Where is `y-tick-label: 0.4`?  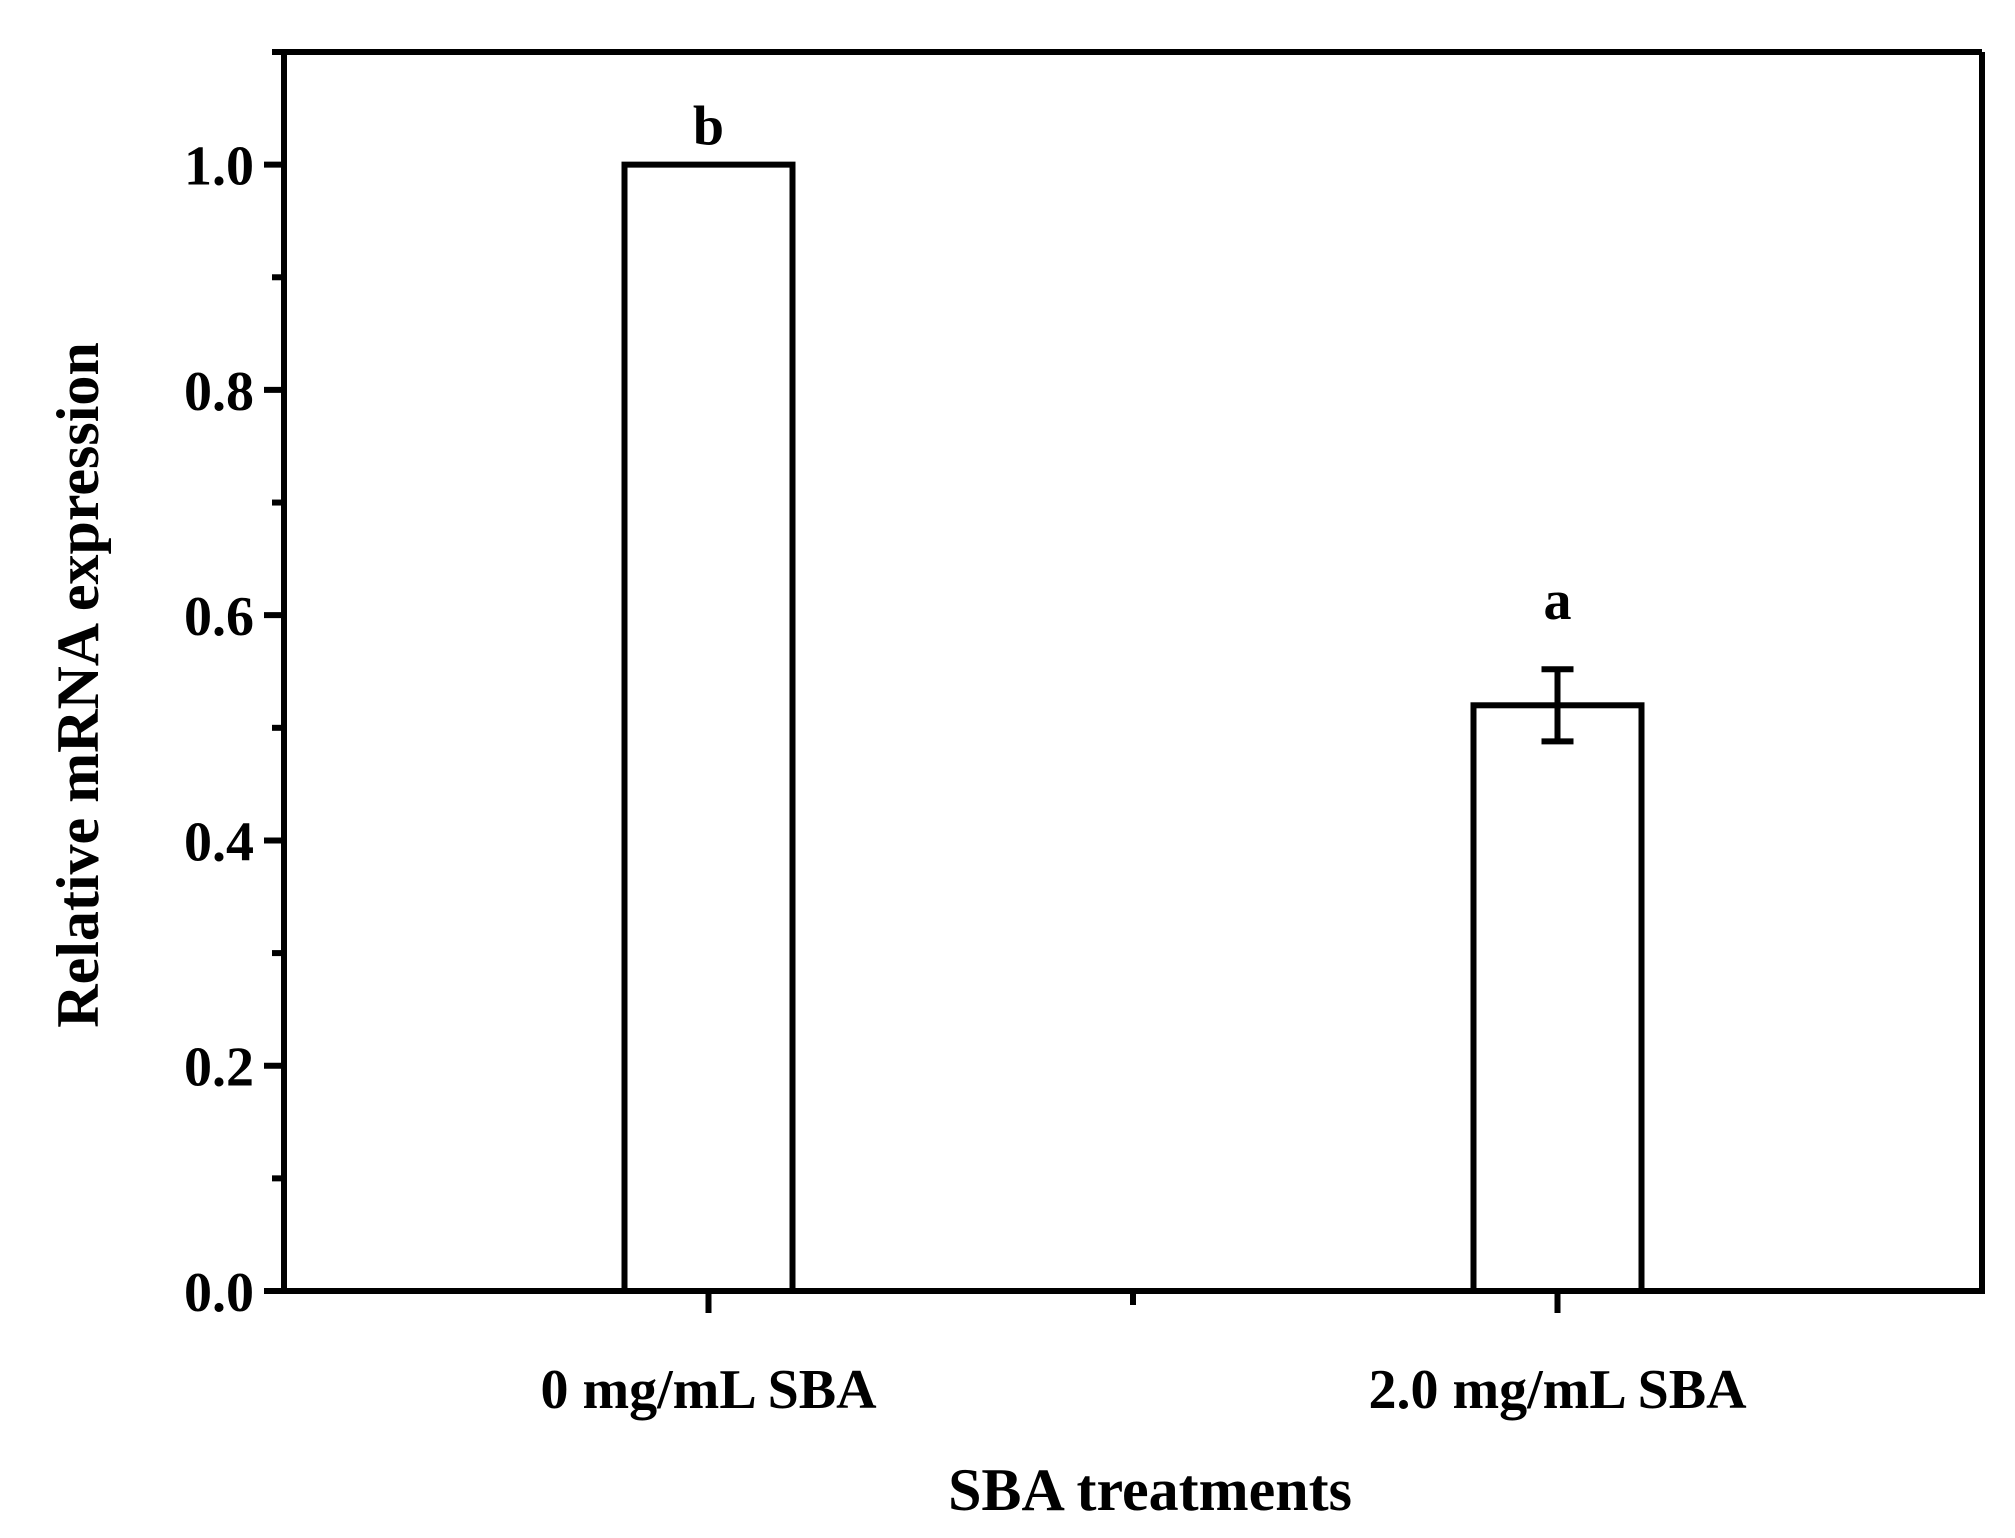 y-tick-label: 0.4 is located at coordinates (219, 842).